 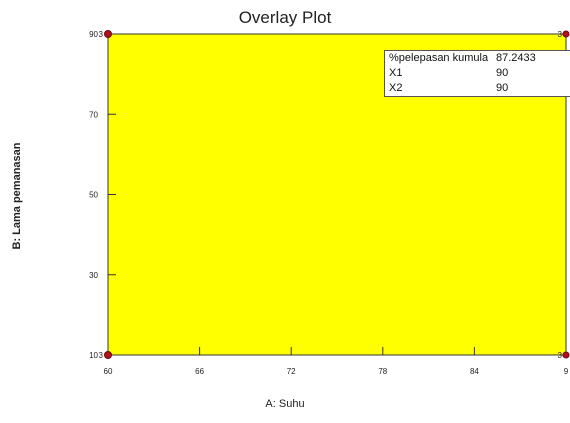 What do you see at coordinates (93, 195) in the screenshot?
I see `y-tick-label: 50` at bounding box center [93, 195].